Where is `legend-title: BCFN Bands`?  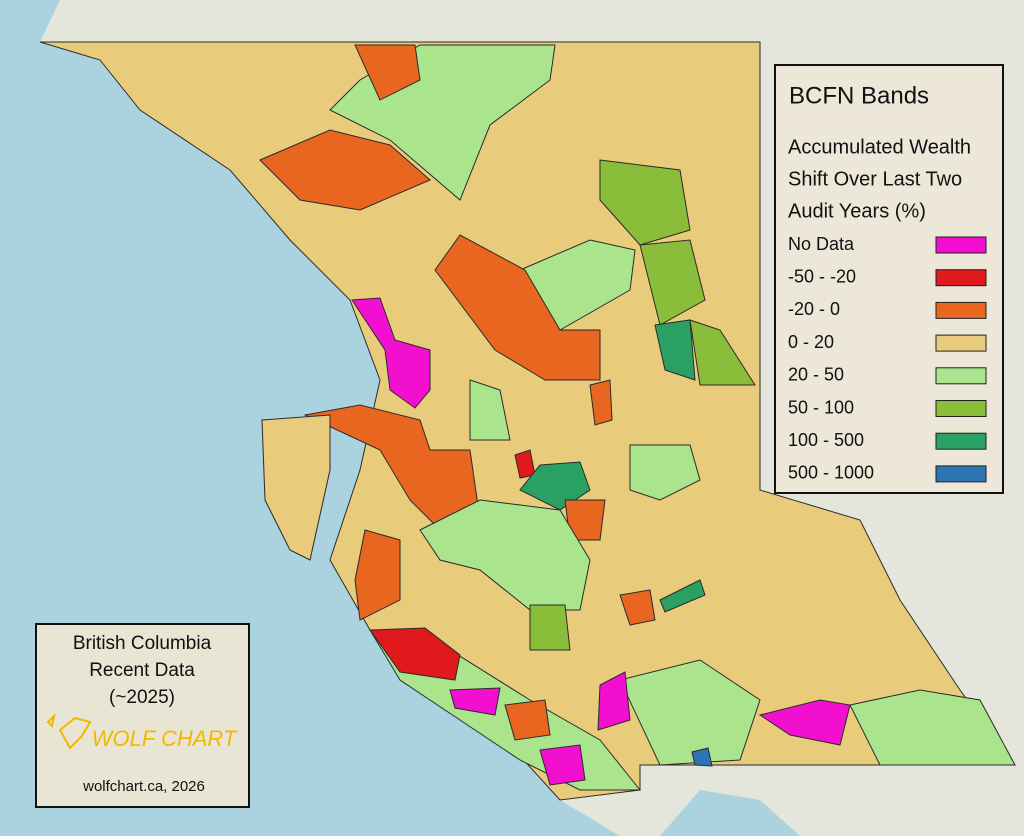 legend-title: BCFN Bands is located at coordinates (859, 95).